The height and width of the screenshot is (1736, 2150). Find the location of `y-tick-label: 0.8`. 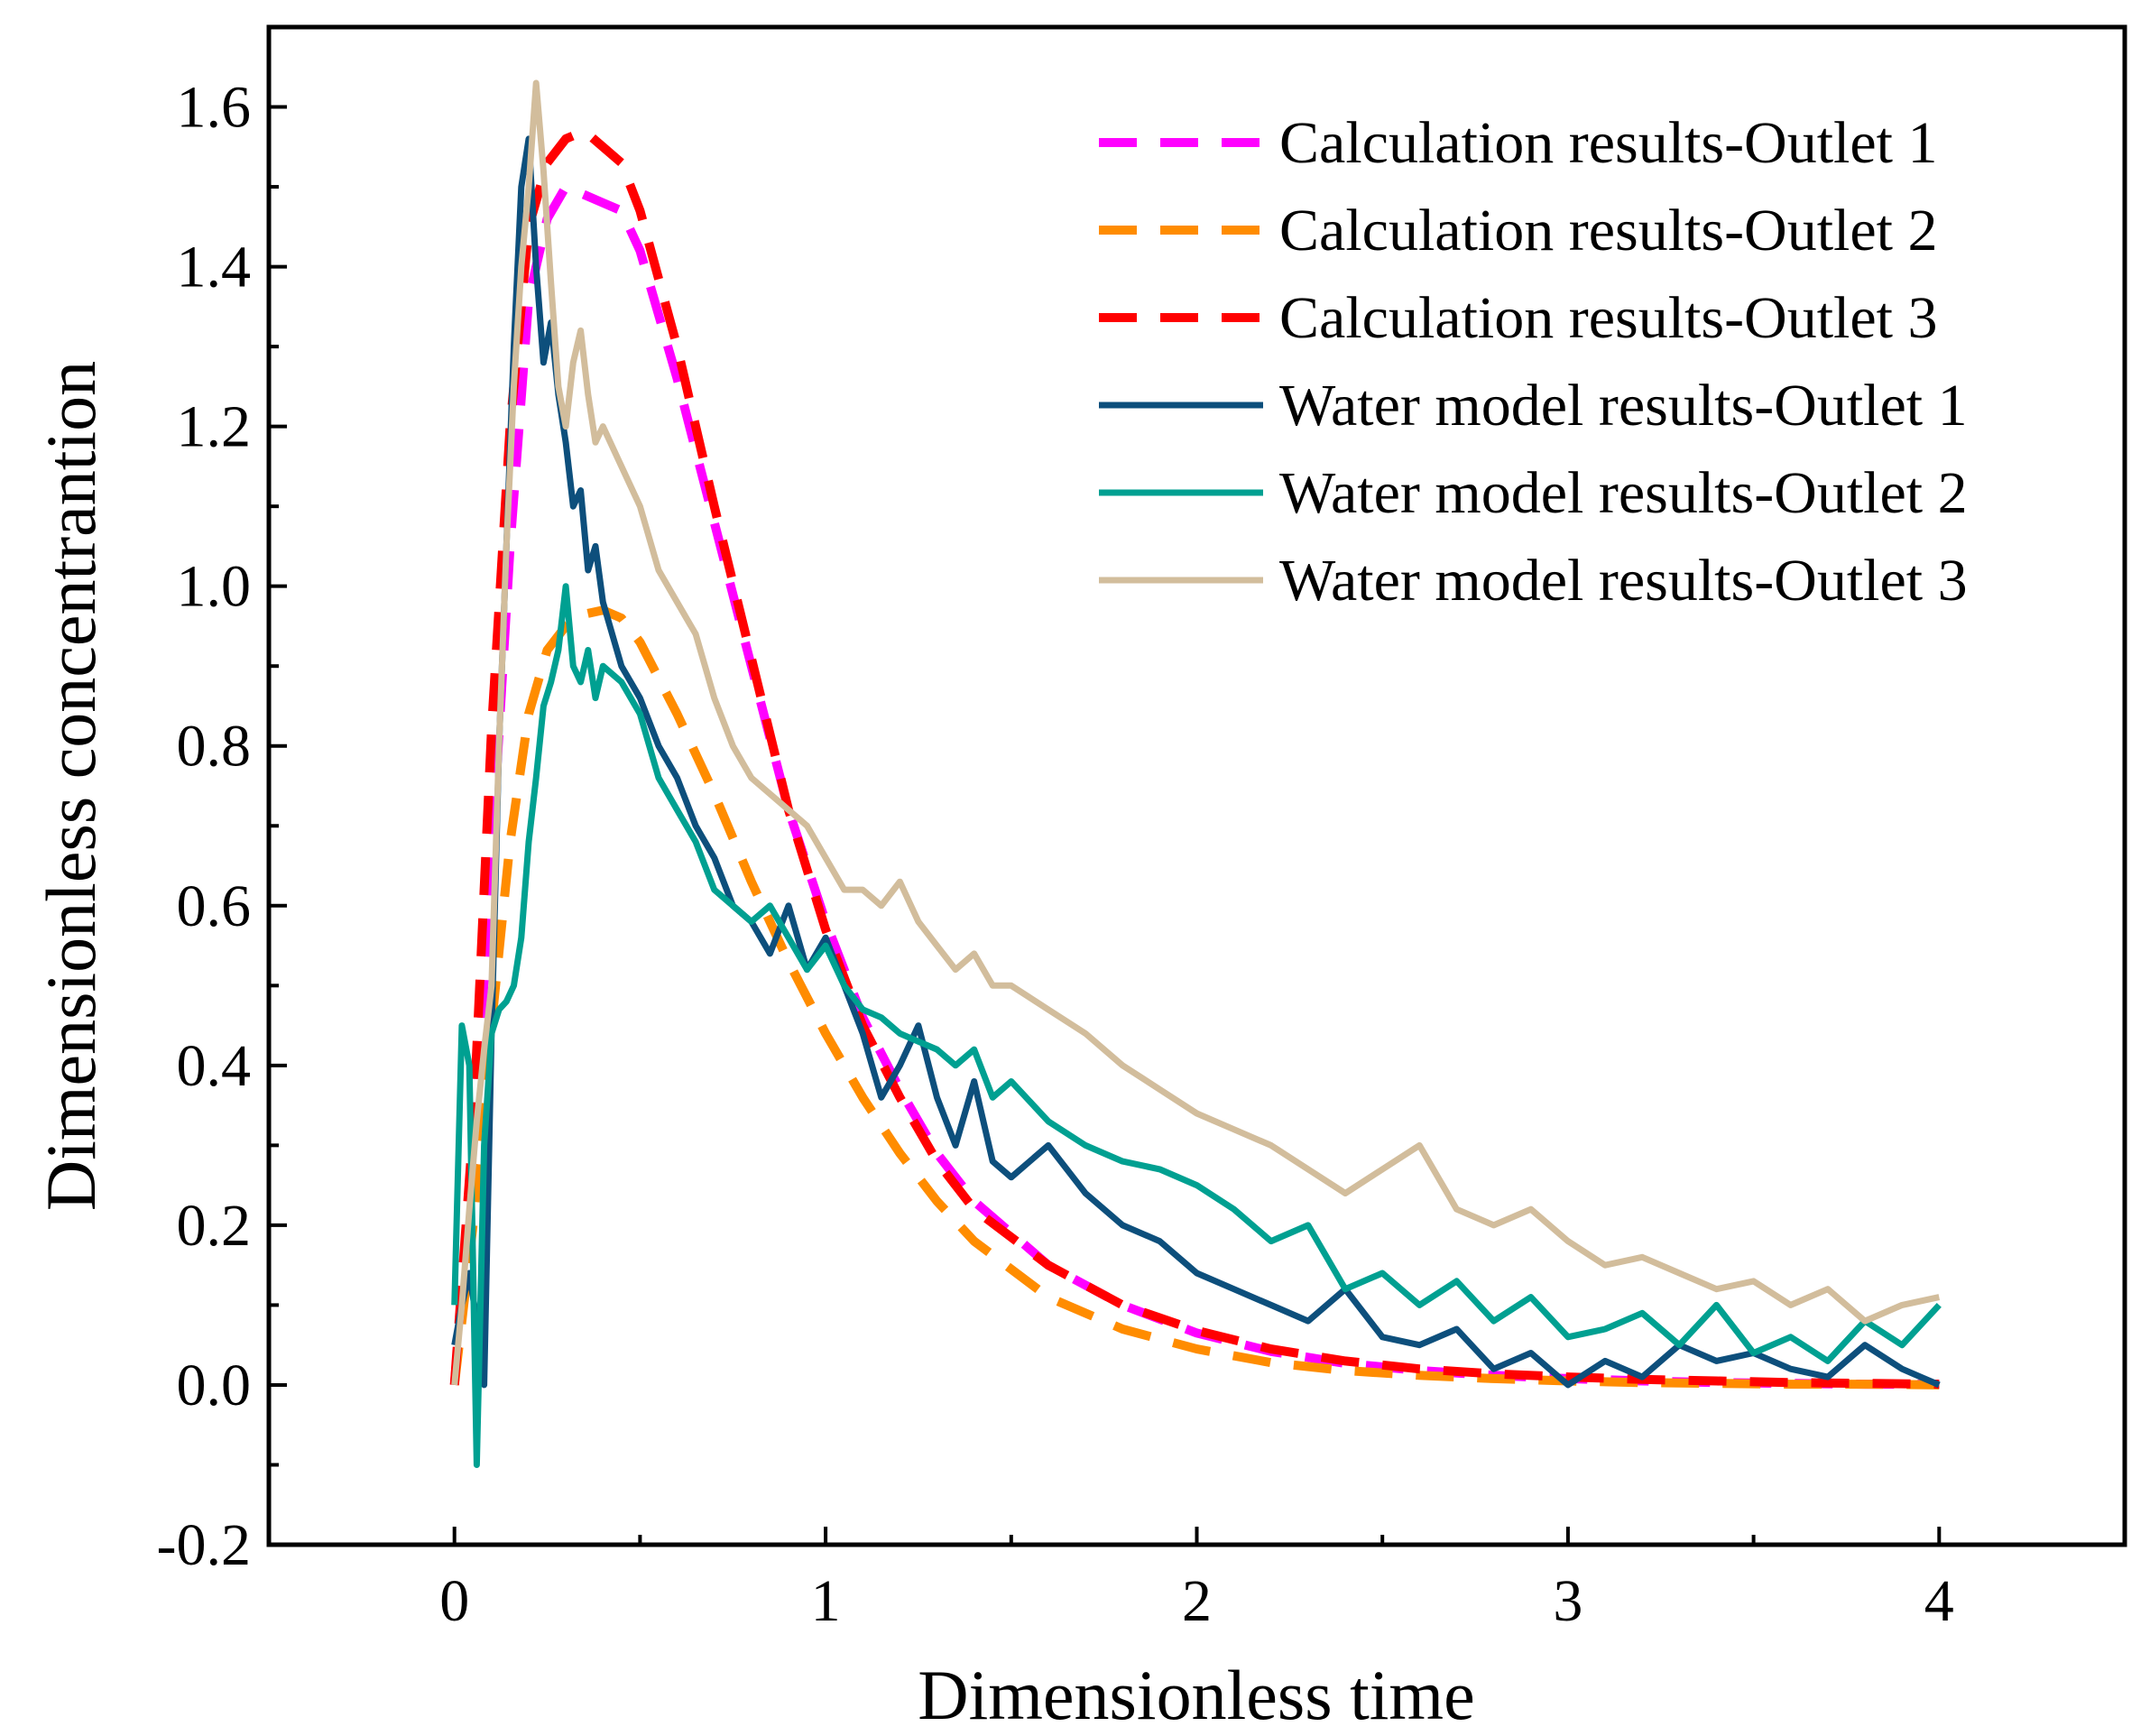

y-tick-label: 0.8 is located at coordinates (214, 747).